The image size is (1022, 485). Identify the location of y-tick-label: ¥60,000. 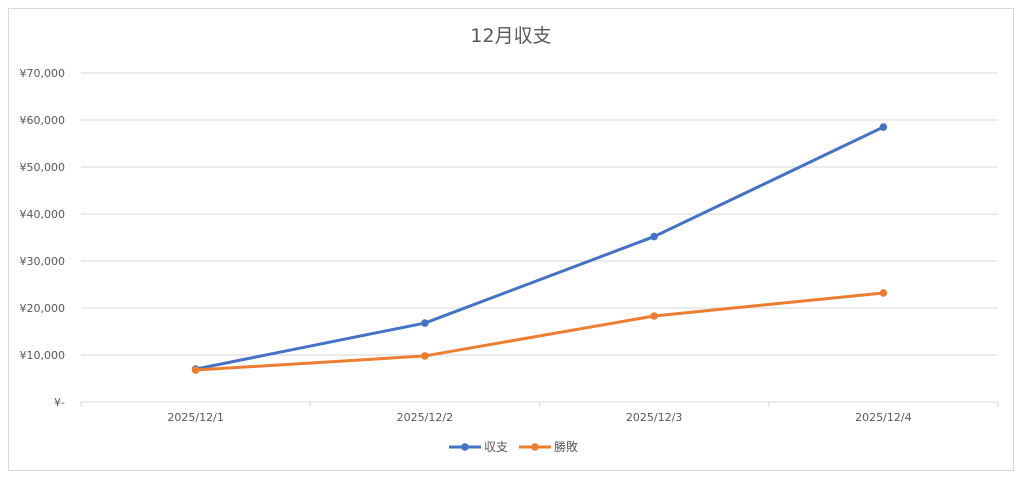
(43, 120).